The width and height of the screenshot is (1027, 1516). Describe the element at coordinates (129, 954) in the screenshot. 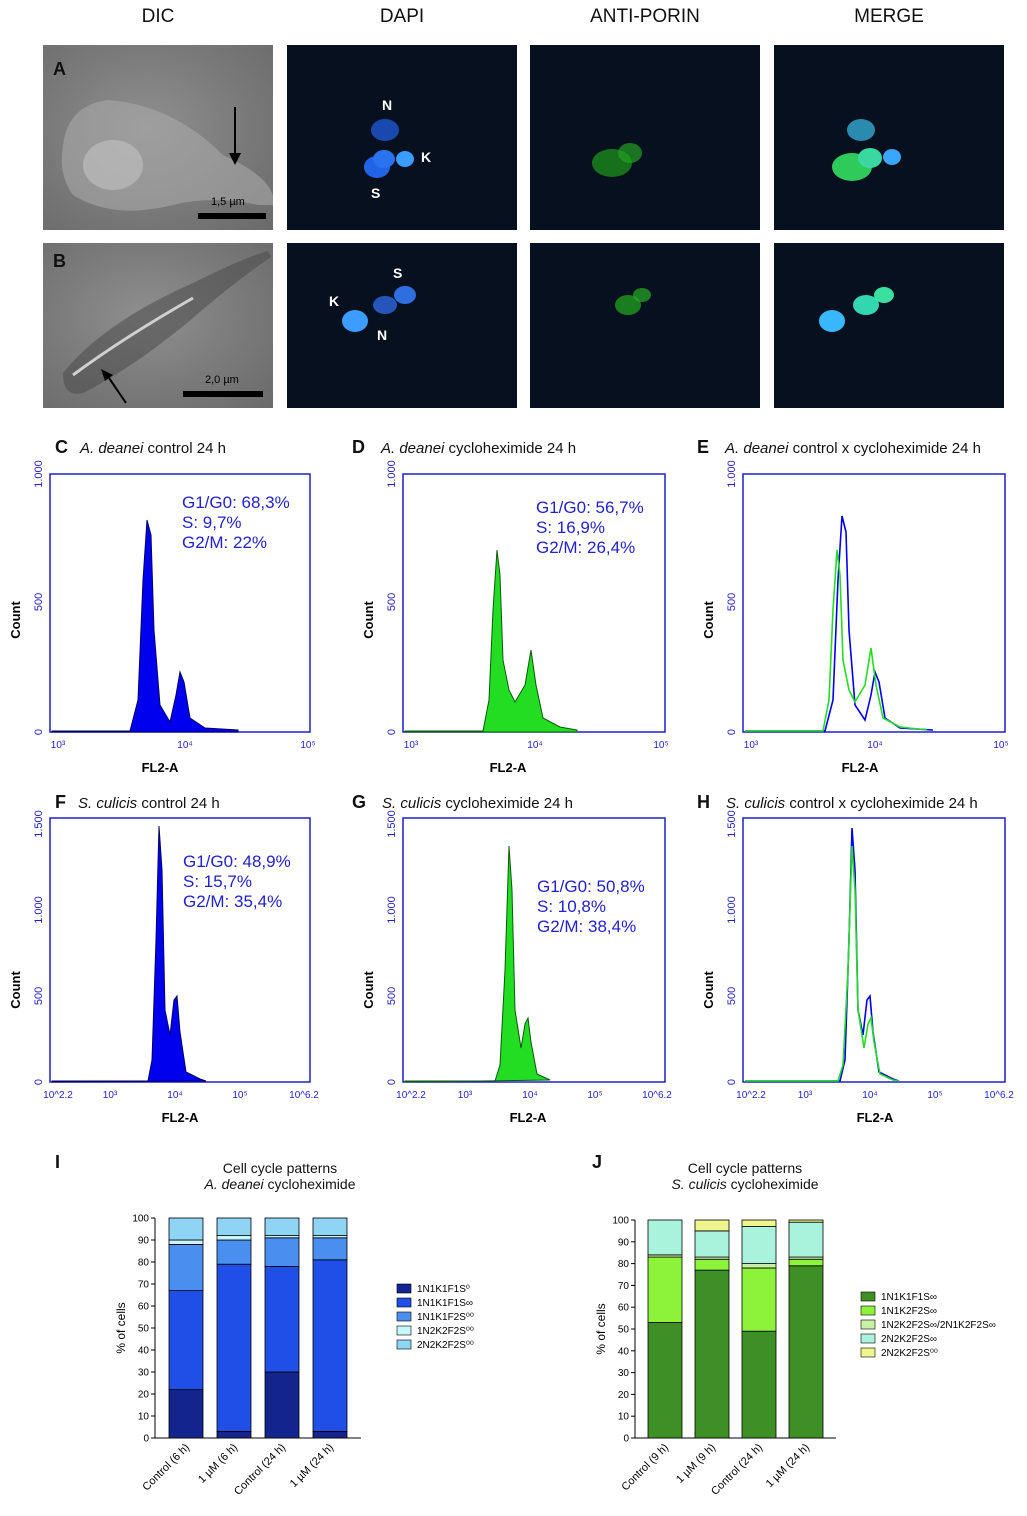

I see `hist-f-curve` at that location.